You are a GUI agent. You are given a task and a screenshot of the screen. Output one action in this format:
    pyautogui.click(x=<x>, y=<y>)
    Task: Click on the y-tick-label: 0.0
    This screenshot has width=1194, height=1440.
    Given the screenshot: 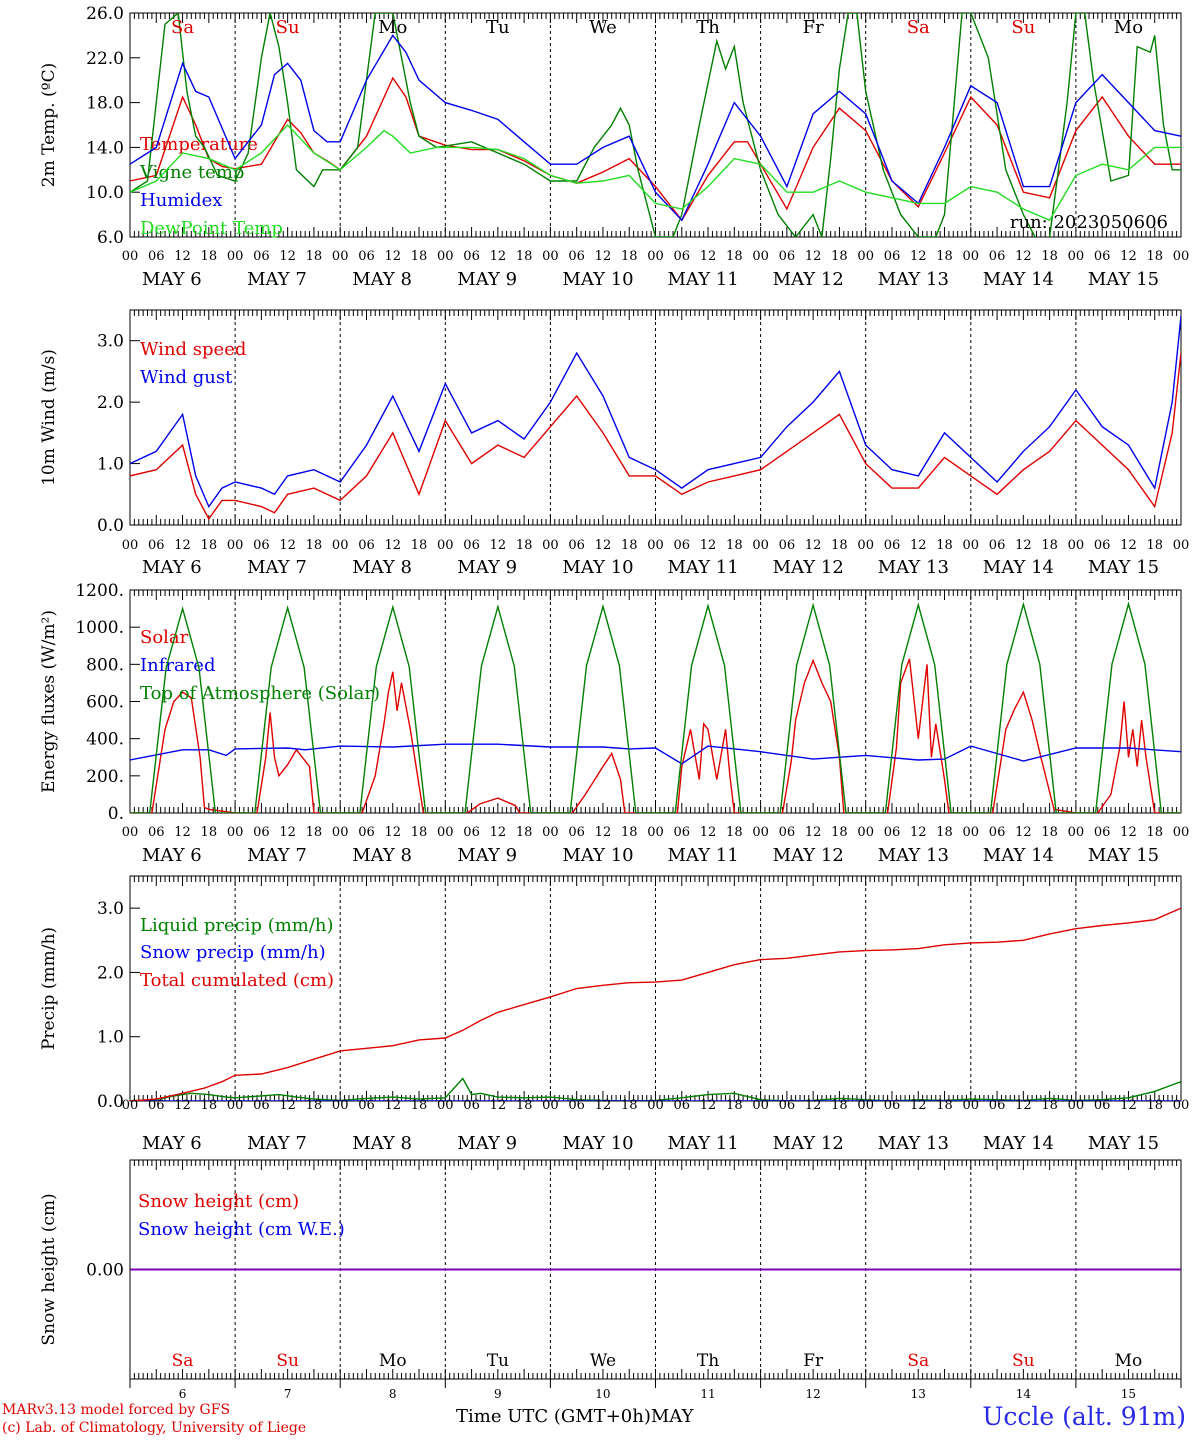 What is the action you would take?
    pyautogui.click(x=110, y=1102)
    